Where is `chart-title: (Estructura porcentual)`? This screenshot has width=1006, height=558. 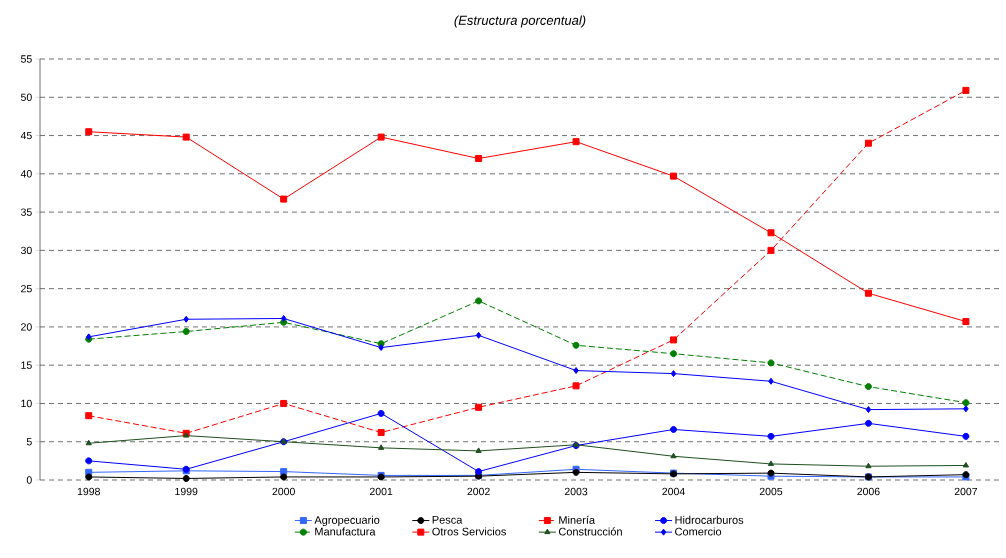 chart-title: (Estructura porcentual) is located at coordinates (520, 21).